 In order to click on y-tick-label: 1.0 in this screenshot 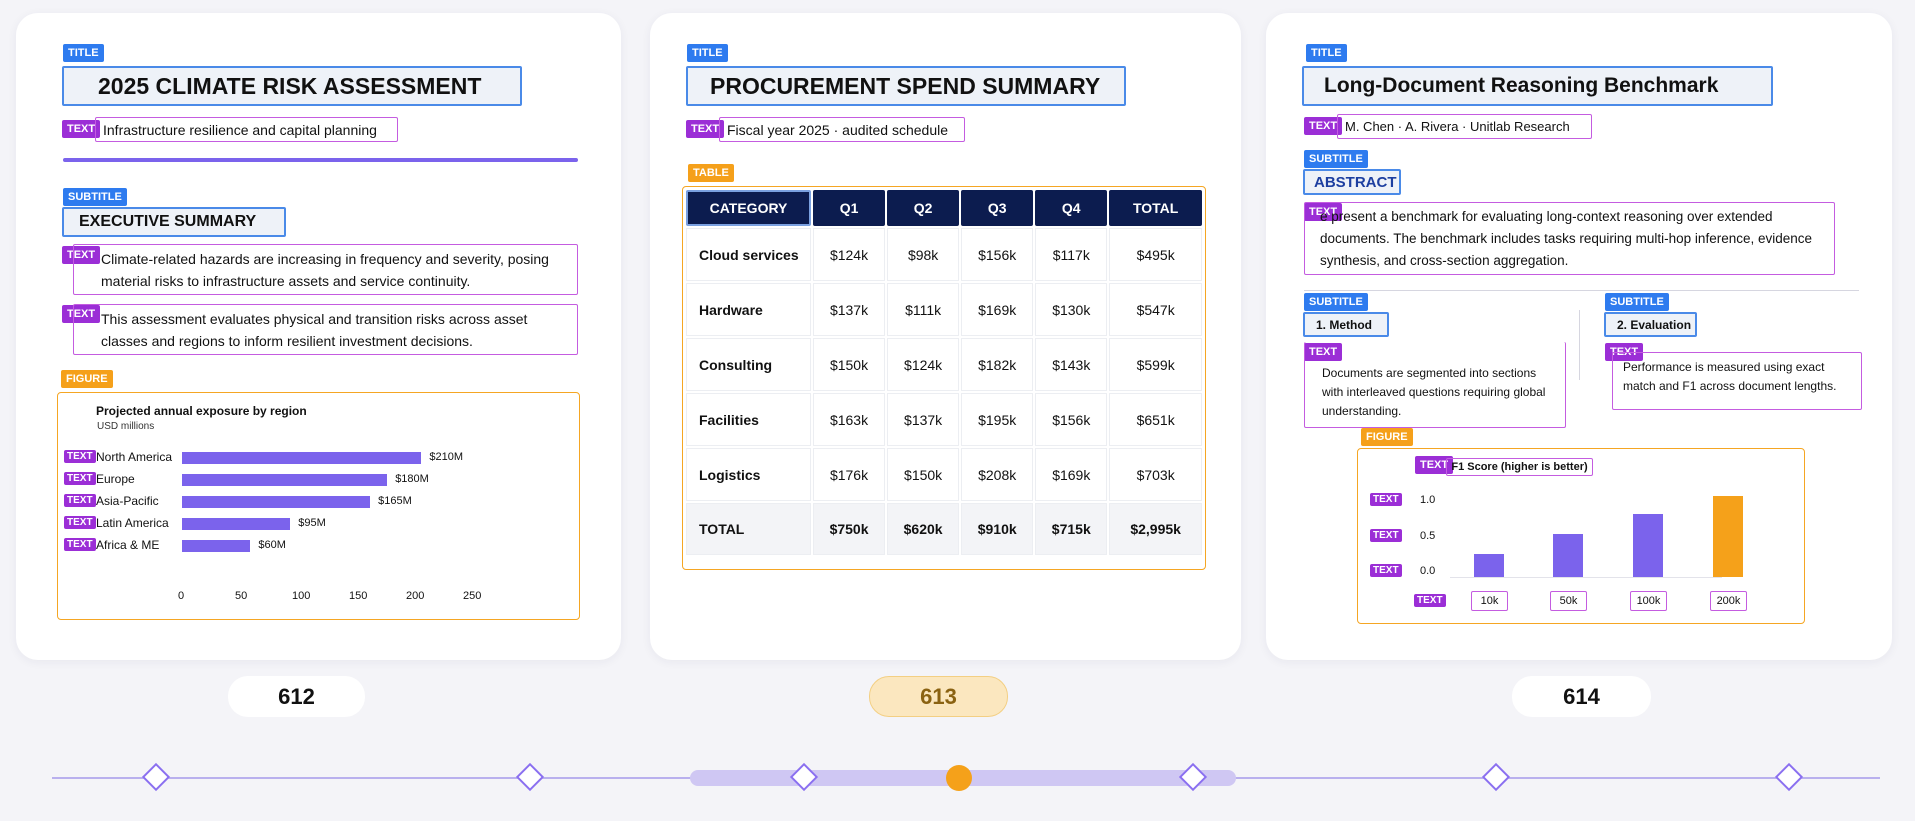, I will do `click(1428, 500)`.